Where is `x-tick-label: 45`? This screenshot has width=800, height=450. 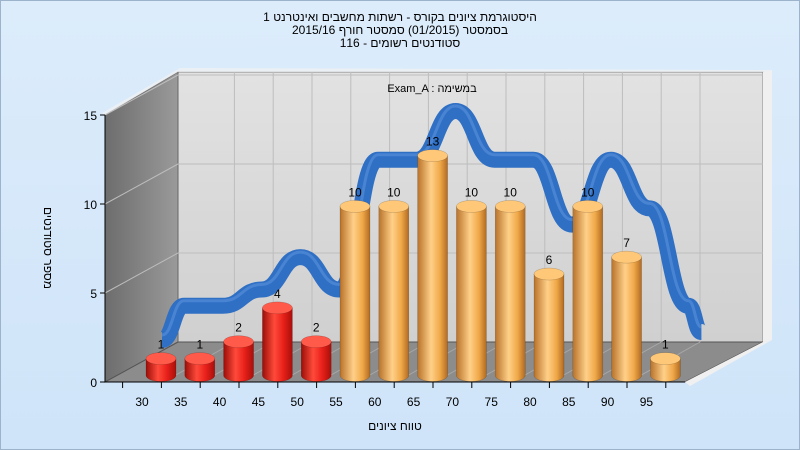 x-tick-label: 45 is located at coordinates (259, 402).